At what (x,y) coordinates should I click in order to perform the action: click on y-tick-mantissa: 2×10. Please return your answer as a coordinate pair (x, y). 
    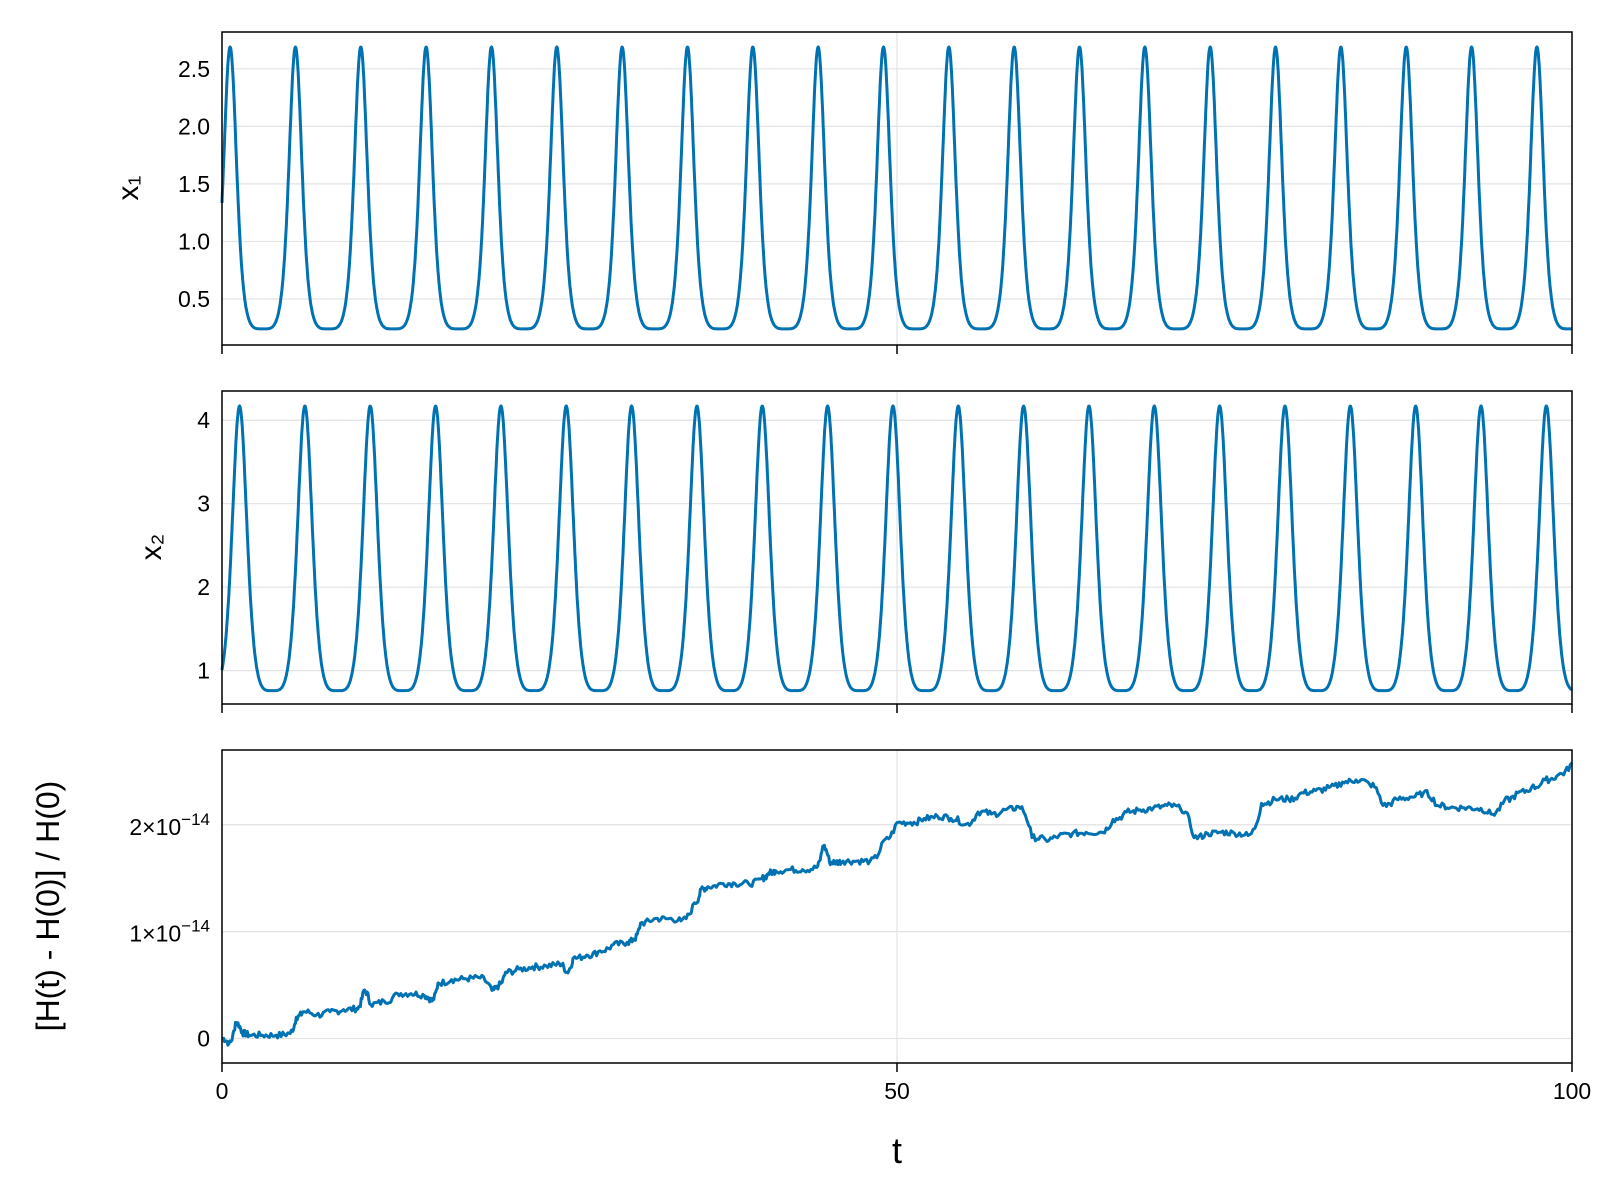
    Looking at the image, I should click on (155, 827).